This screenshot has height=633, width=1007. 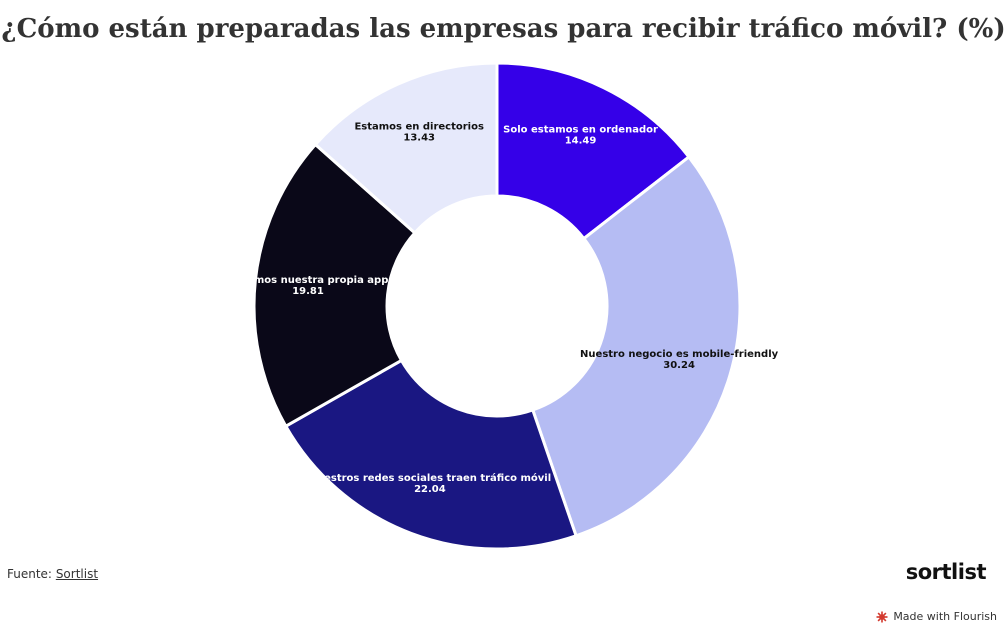 I want to click on source-prefix: Fuente:, so click(x=29, y=574).